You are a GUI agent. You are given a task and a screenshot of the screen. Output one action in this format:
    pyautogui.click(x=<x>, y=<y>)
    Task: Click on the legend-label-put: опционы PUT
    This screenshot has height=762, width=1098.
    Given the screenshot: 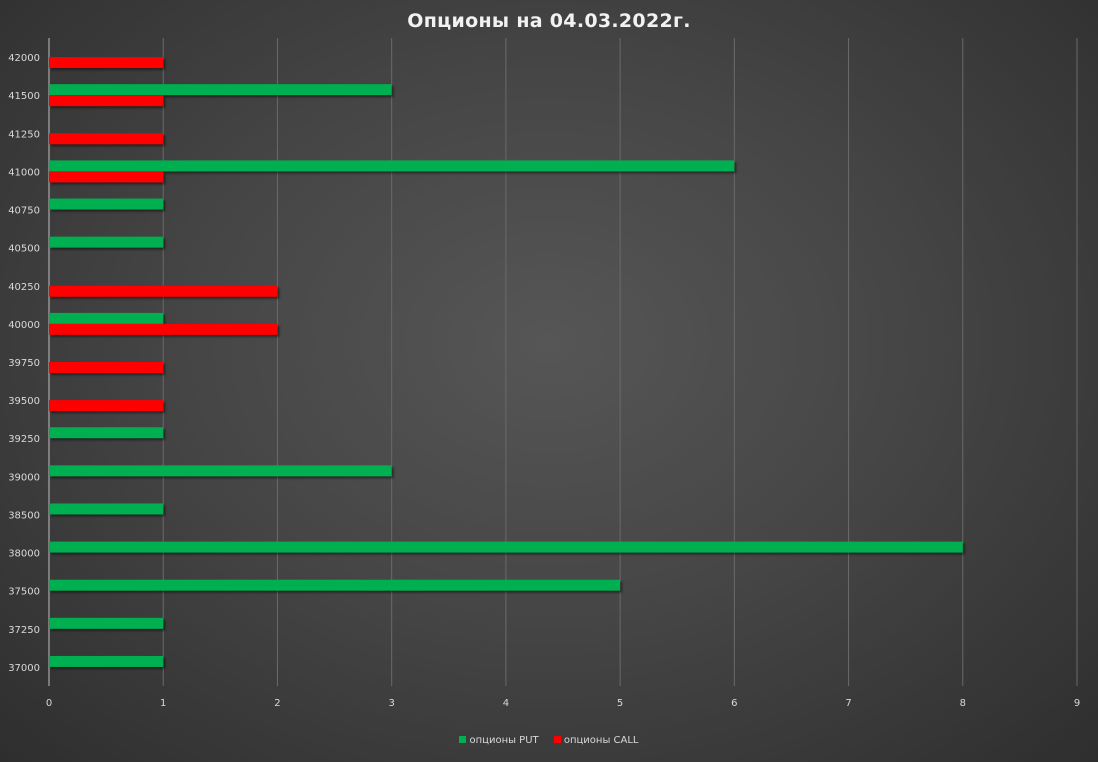 What is the action you would take?
    pyautogui.click(x=504, y=740)
    